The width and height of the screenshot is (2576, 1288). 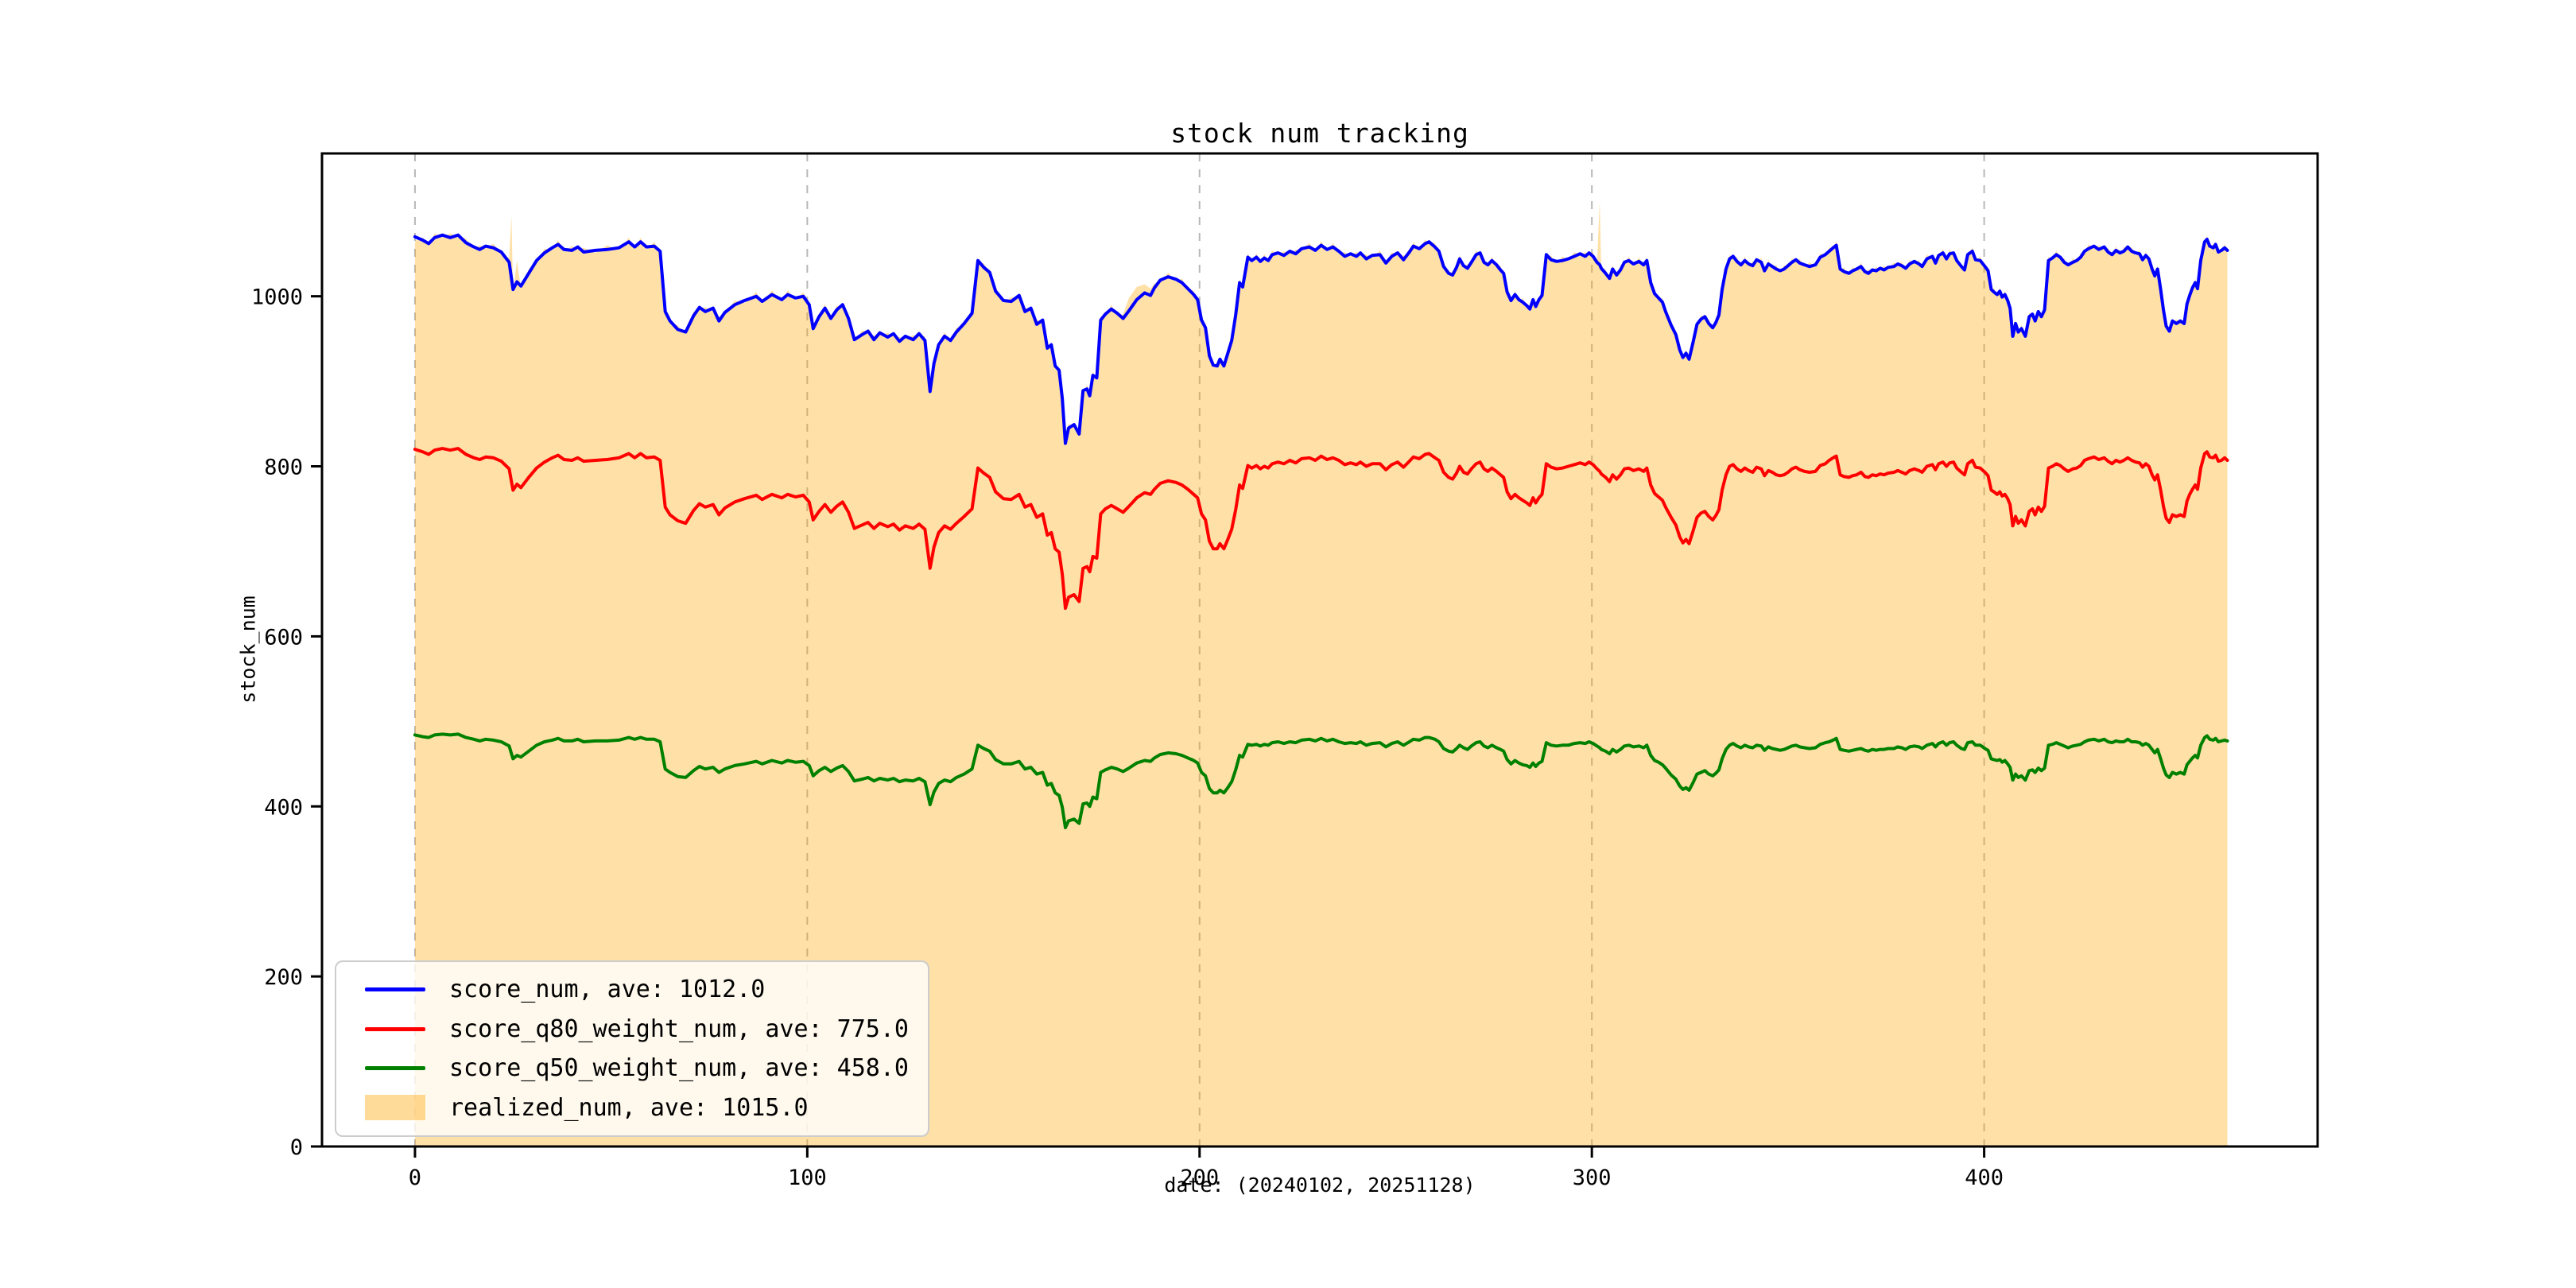 I want to click on legend-item: score_q80_weight_num, ave: 775.0, so click(x=646, y=1029).